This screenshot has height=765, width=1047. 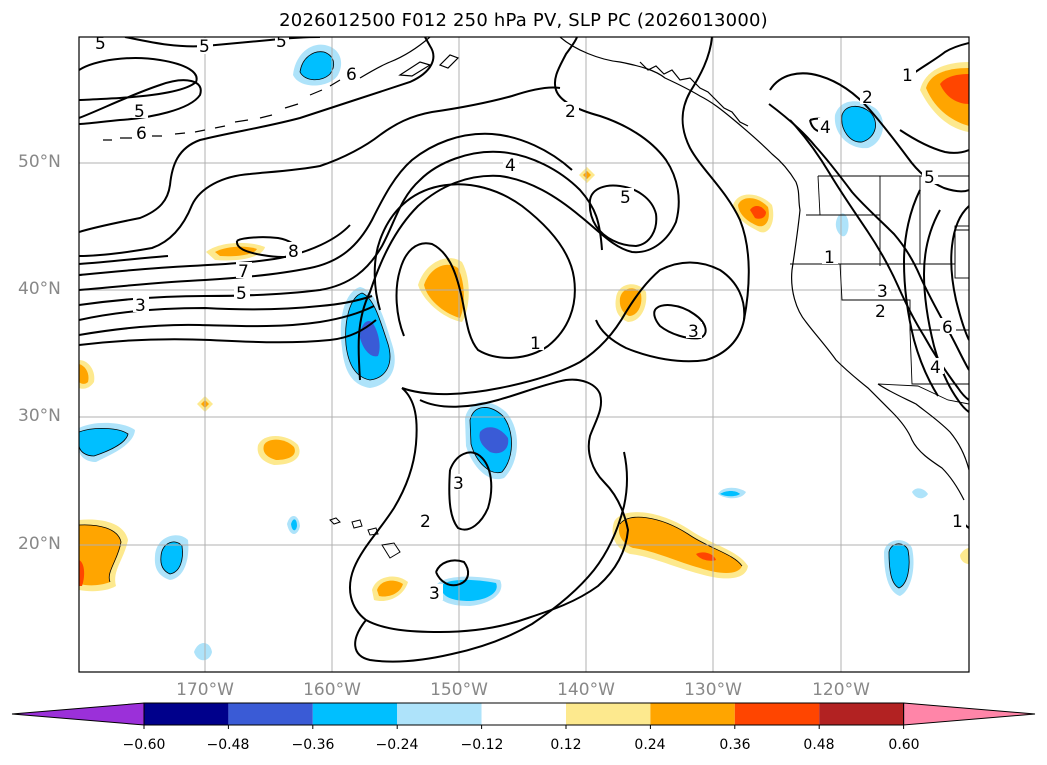 What do you see at coordinates (969, 714) in the screenshot?
I see `colorbar-extend-max` at bounding box center [969, 714].